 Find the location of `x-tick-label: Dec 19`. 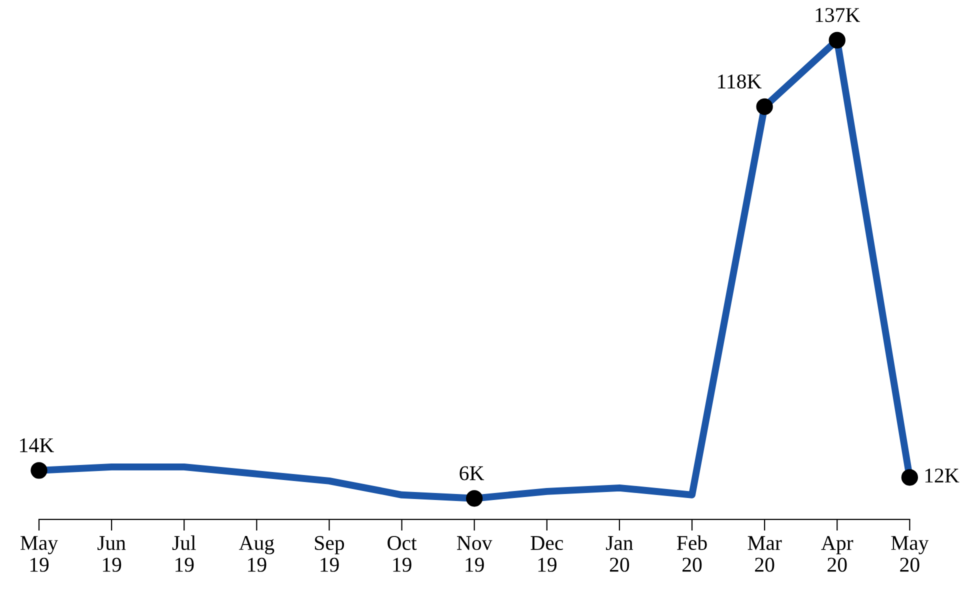

x-tick-label: Dec 19 is located at coordinates (547, 554).